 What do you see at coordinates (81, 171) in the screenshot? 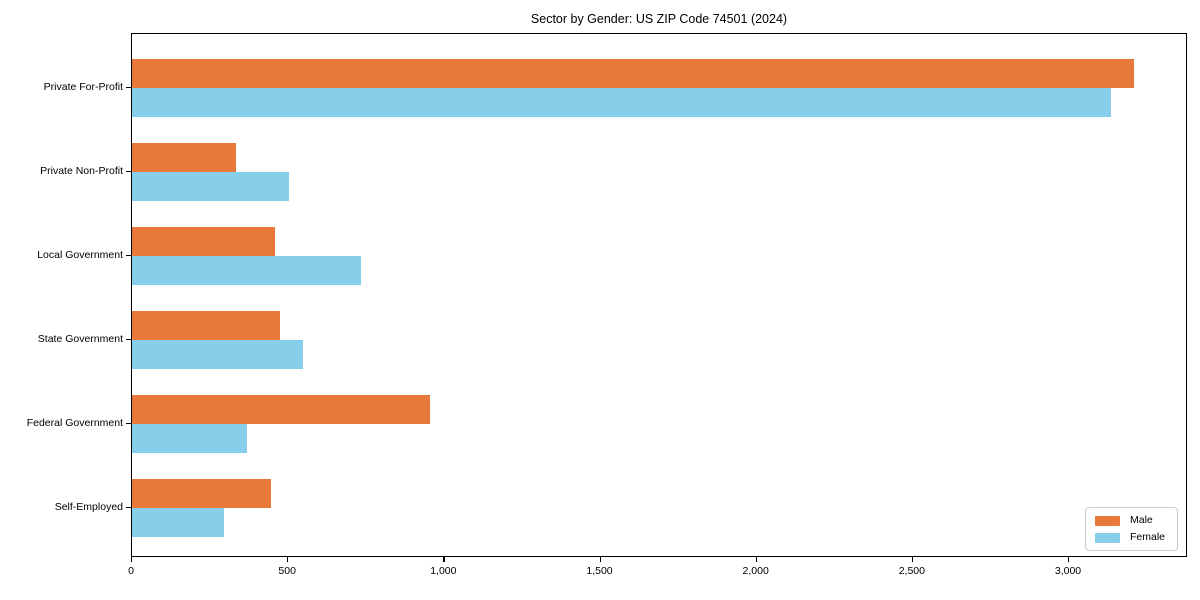
I see `y-tick-label-1: Private Non-Profit` at bounding box center [81, 171].